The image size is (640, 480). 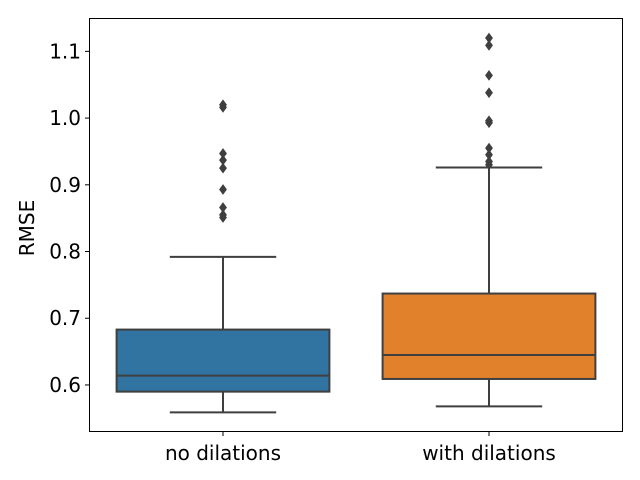 What do you see at coordinates (489, 453) in the screenshot?
I see `x-tick-label: with dilations` at bounding box center [489, 453].